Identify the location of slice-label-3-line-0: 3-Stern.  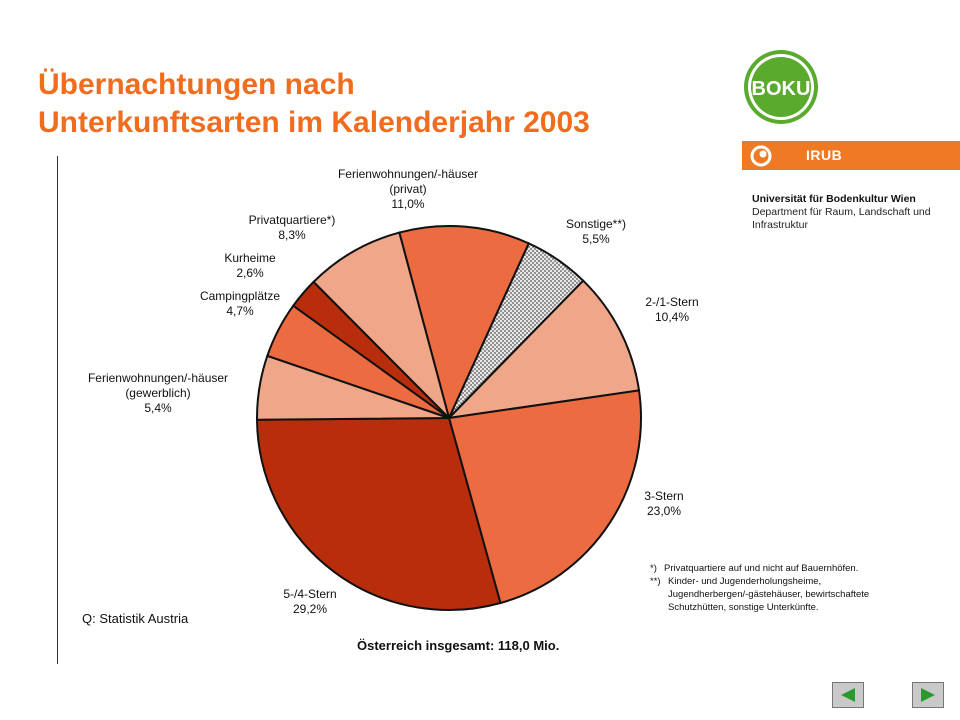
(663, 496).